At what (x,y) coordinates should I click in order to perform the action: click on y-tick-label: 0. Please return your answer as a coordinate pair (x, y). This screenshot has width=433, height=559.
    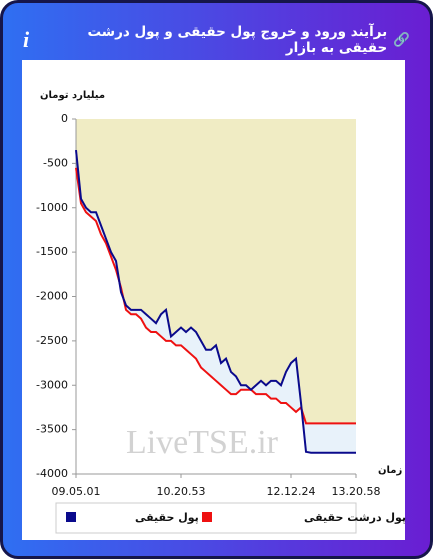
    Looking at the image, I should click on (64, 118).